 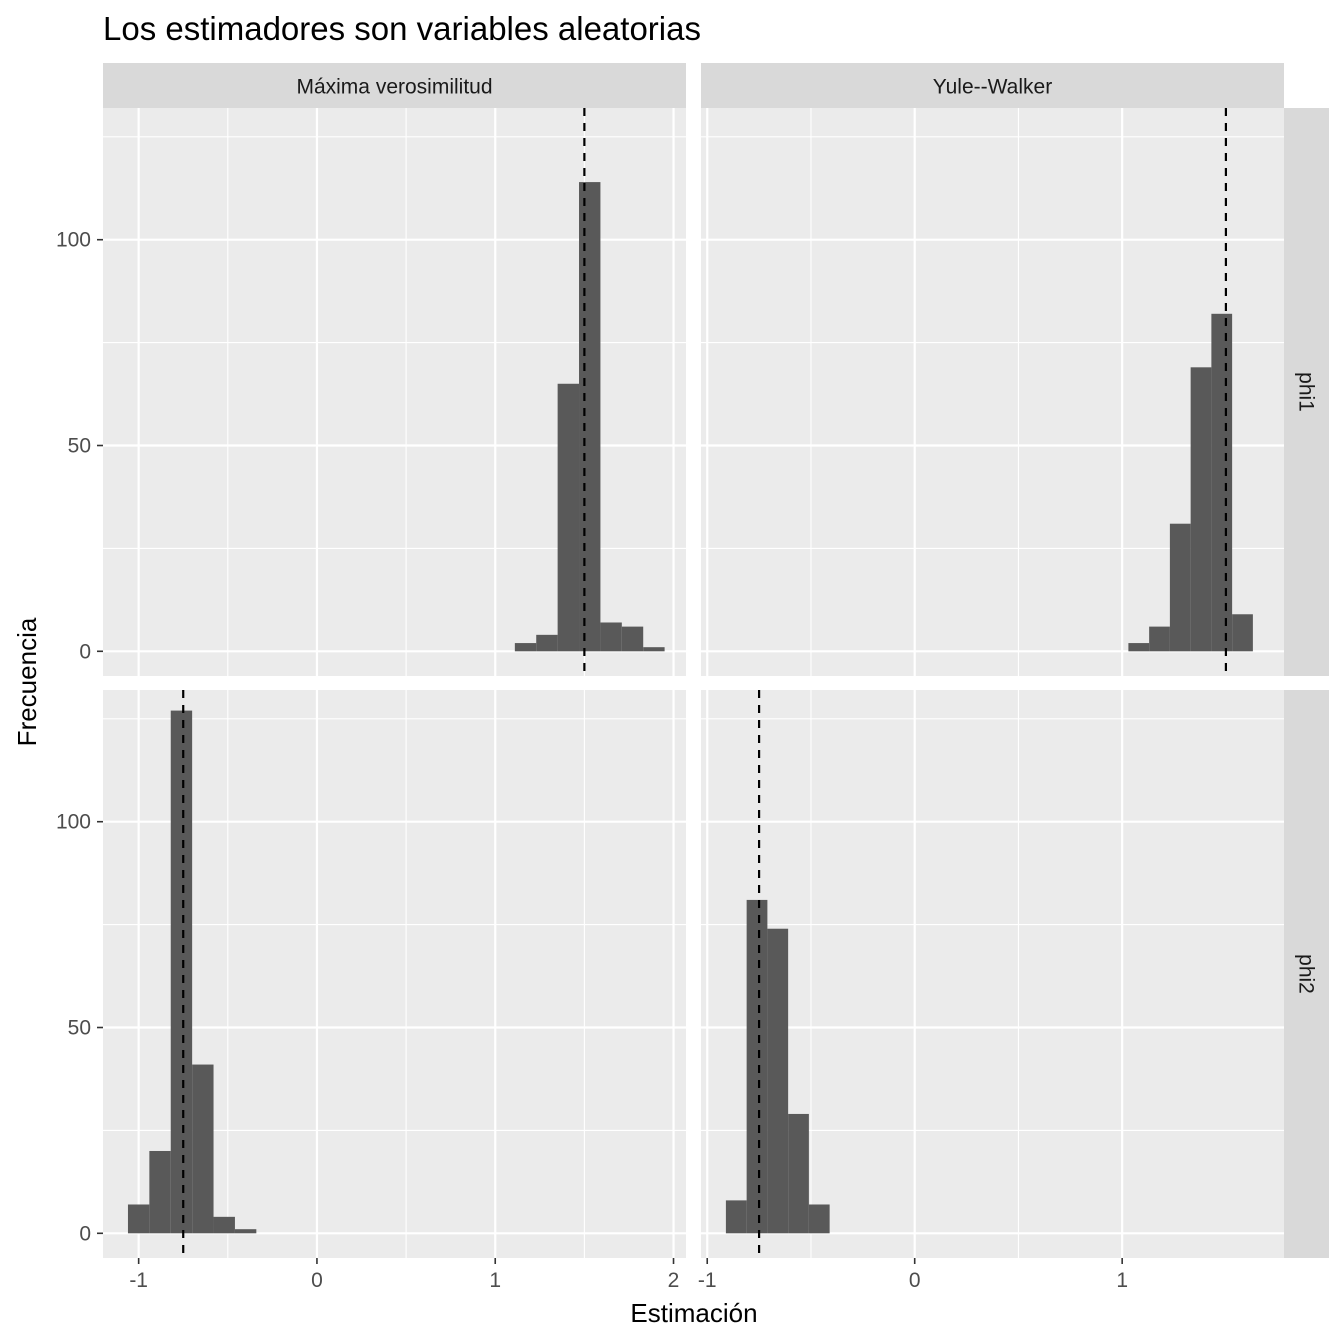 I want to click on column-strip-label: Yule--Walker, so click(x=992, y=87).